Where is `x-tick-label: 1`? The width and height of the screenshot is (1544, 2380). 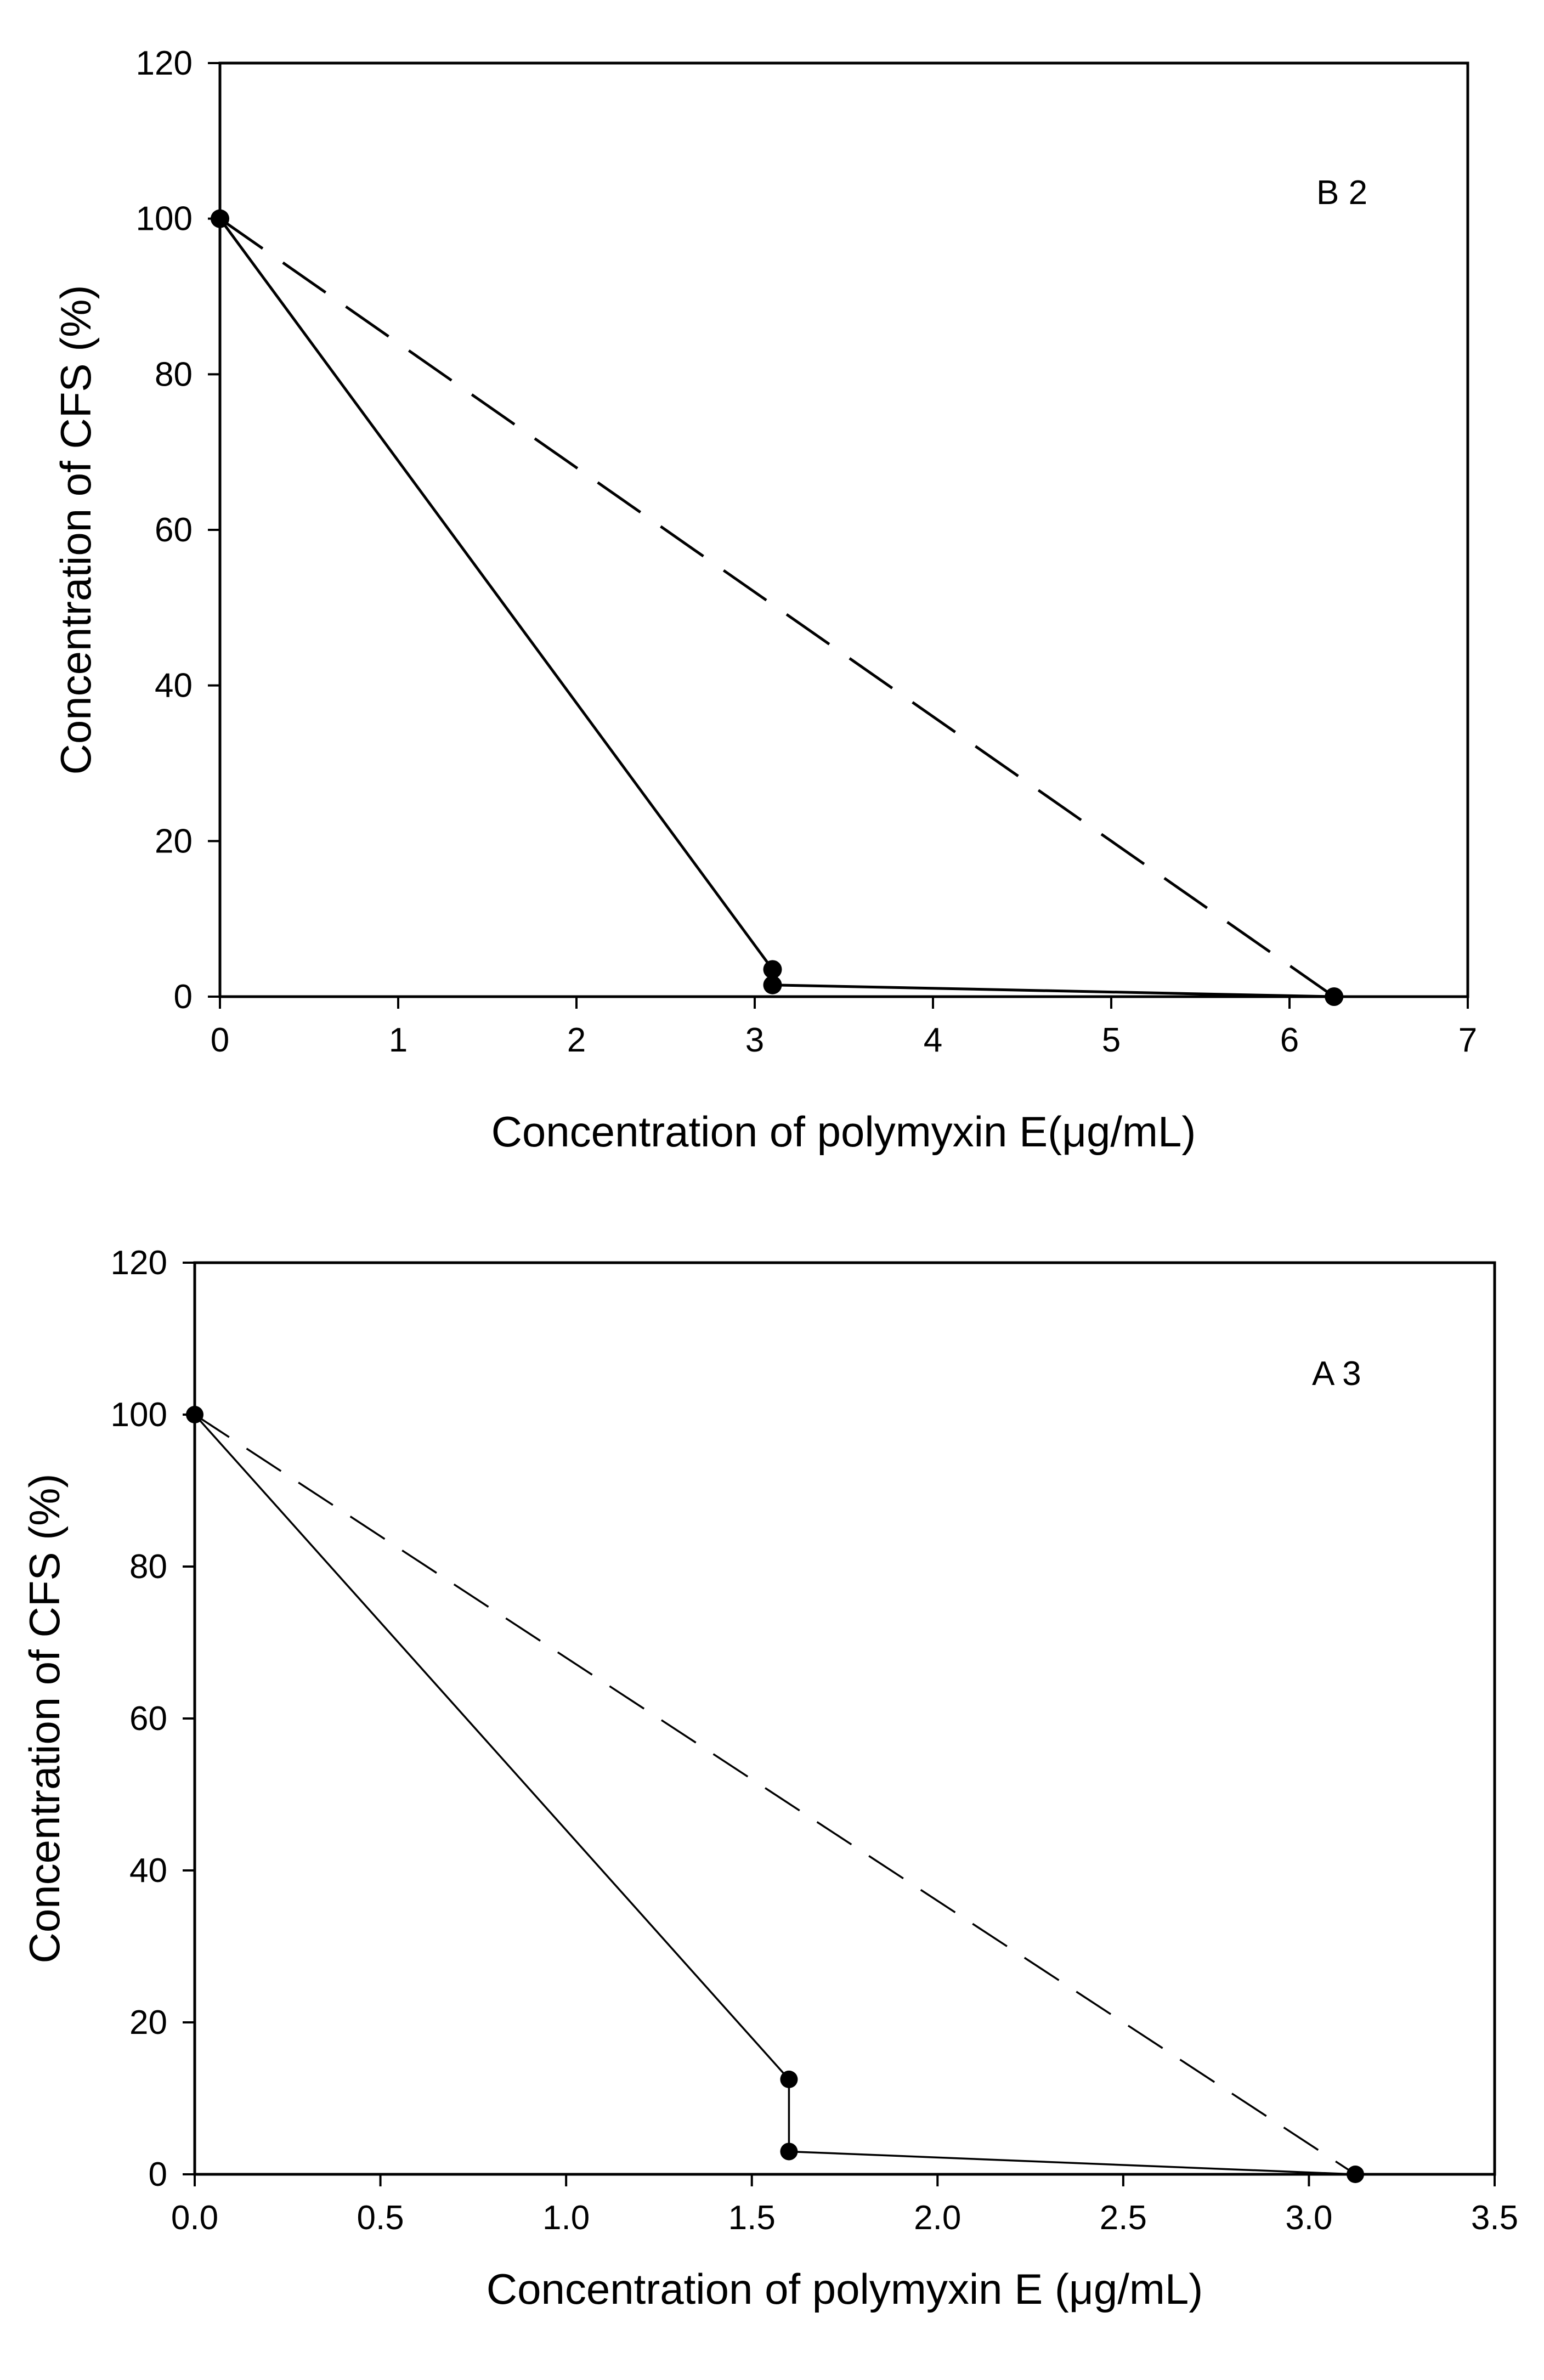
x-tick-label: 1 is located at coordinates (398, 1040).